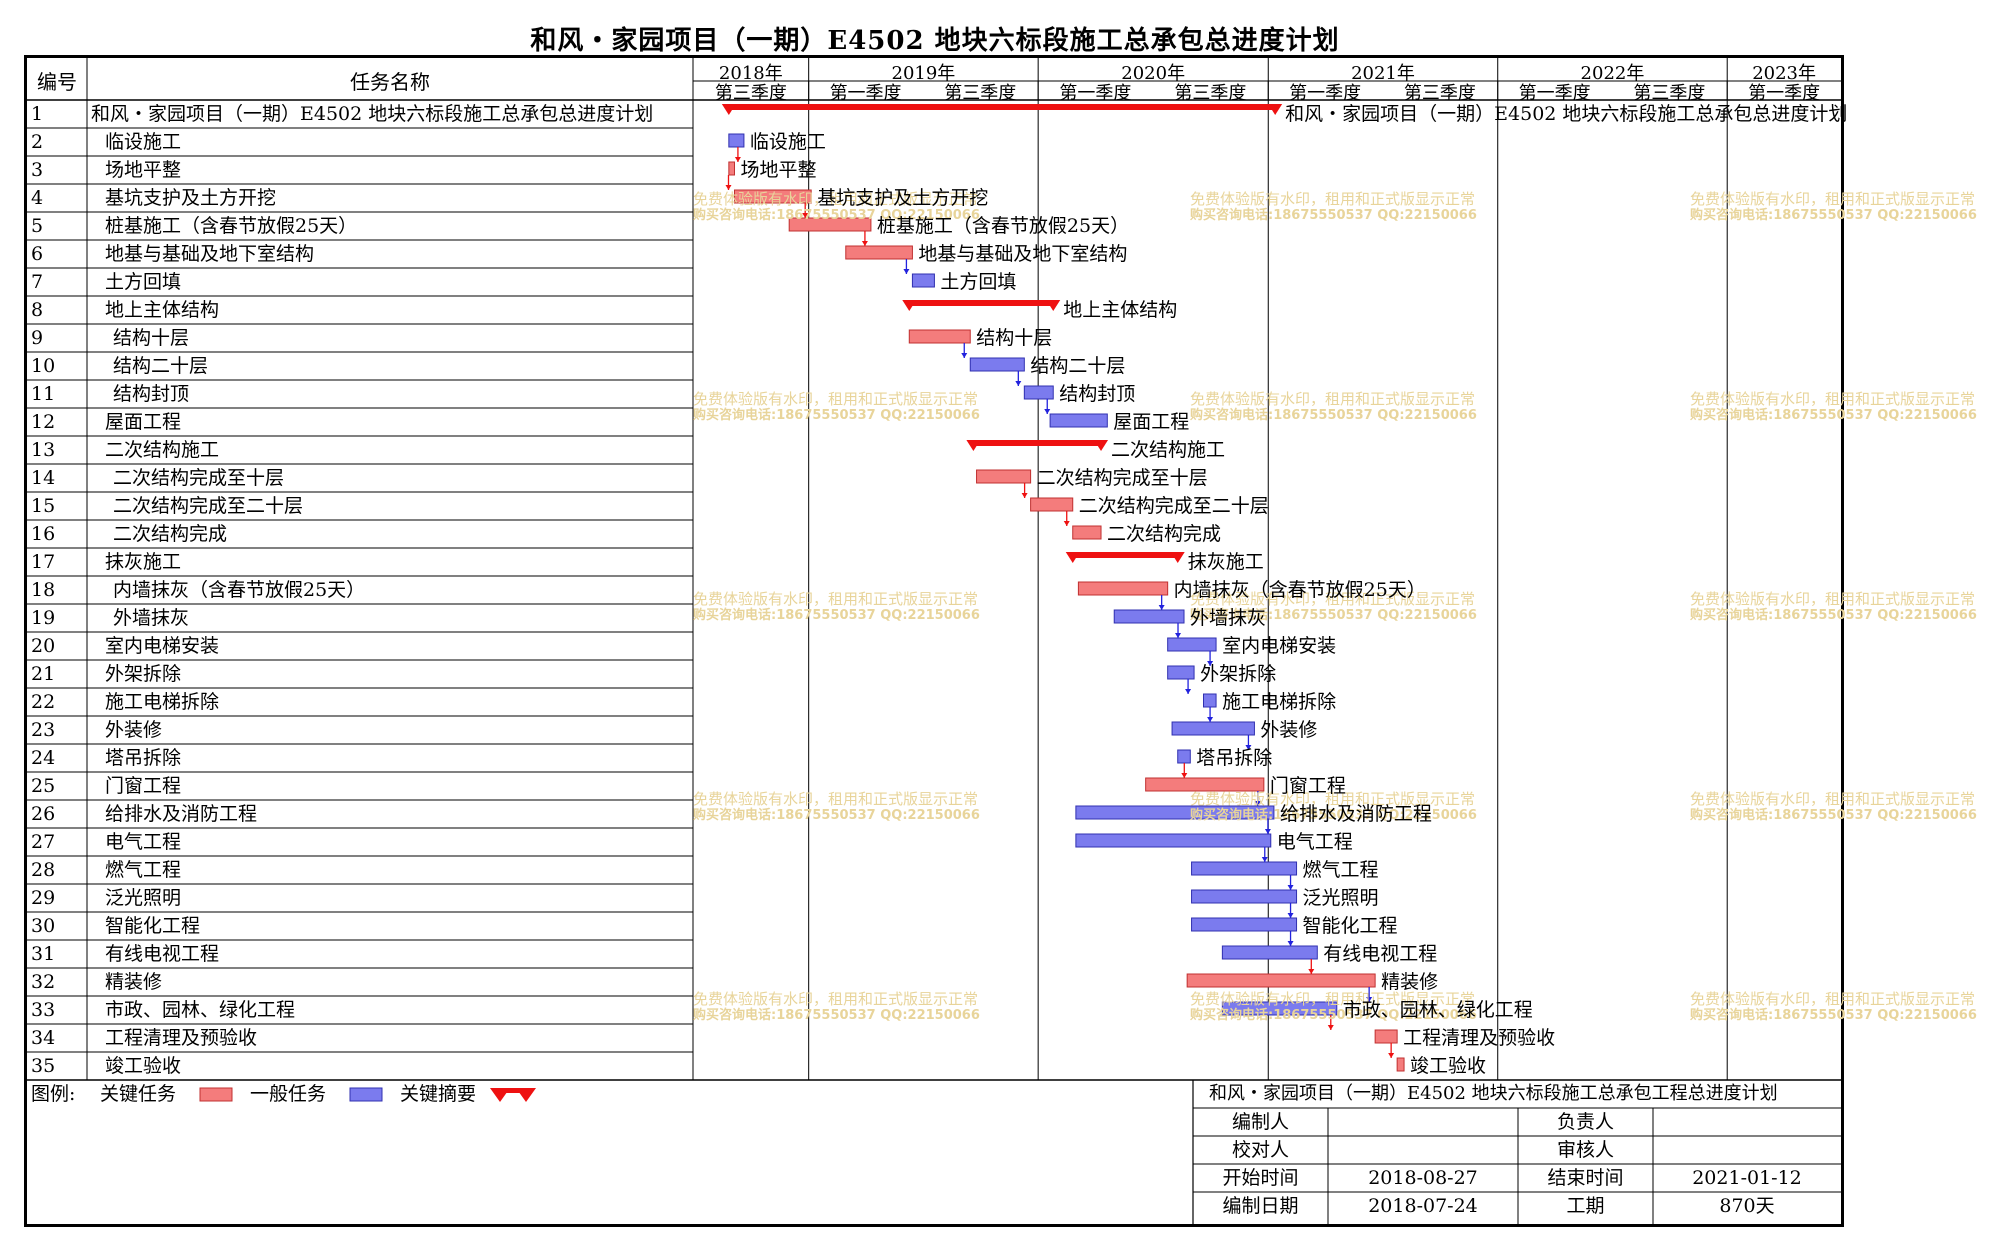  I want to click on task-bar-label: 结构二十层, so click(1078, 366).